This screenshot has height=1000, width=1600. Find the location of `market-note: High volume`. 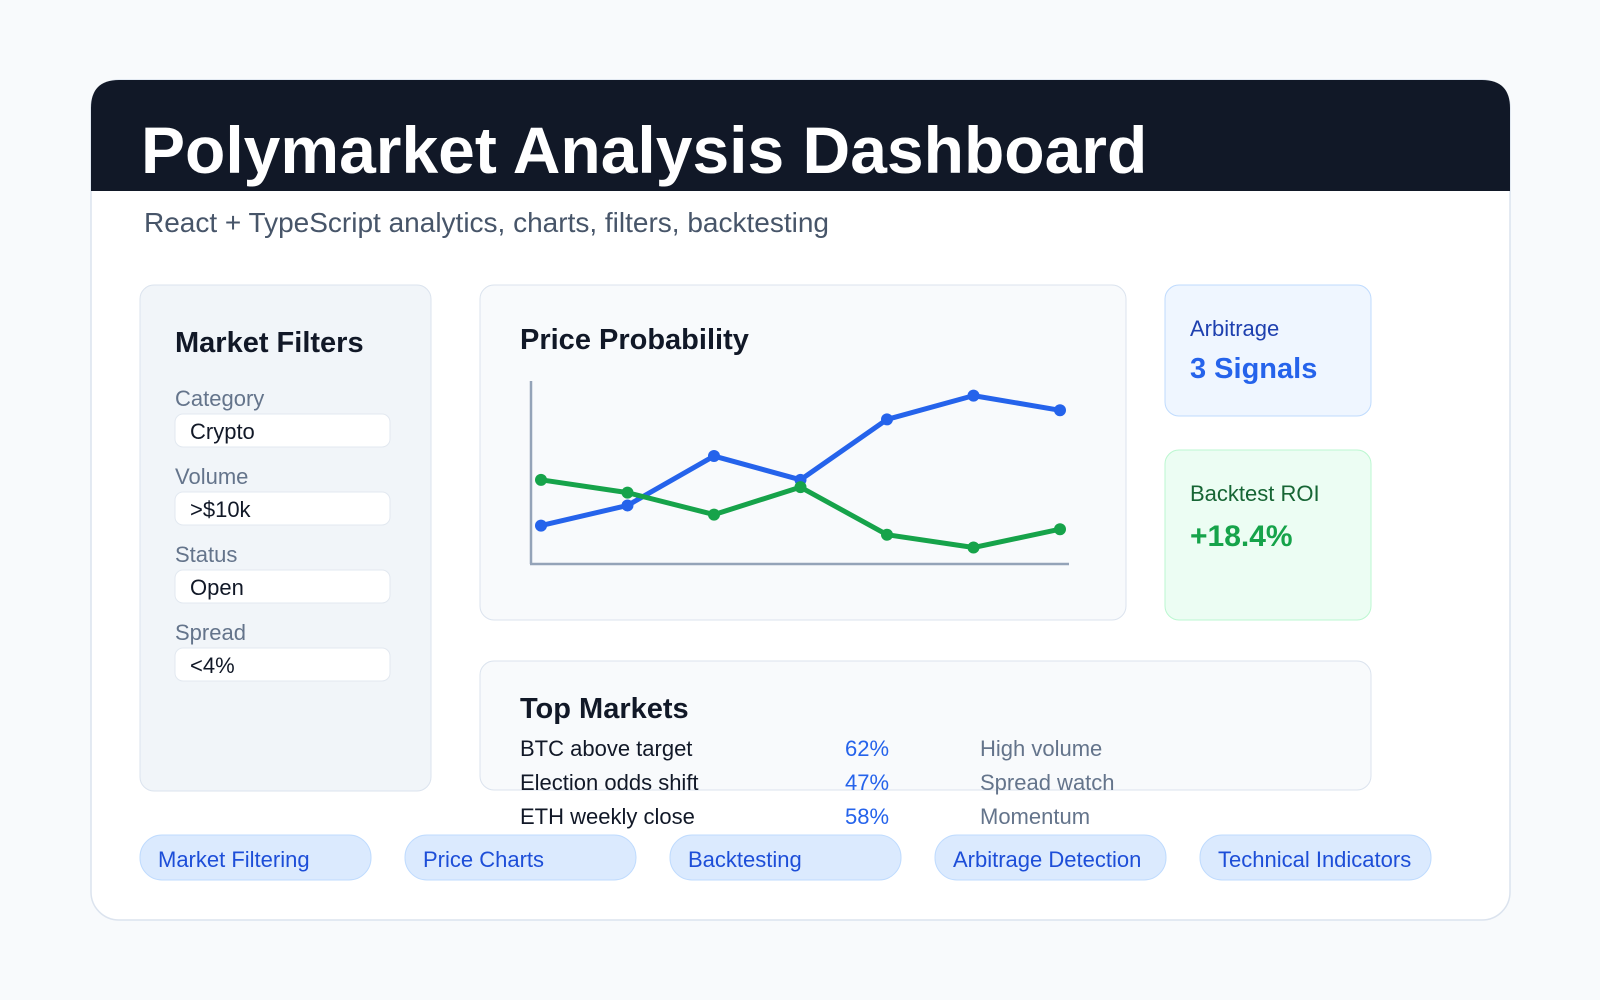

market-note: High volume is located at coordinates (1041, 748).